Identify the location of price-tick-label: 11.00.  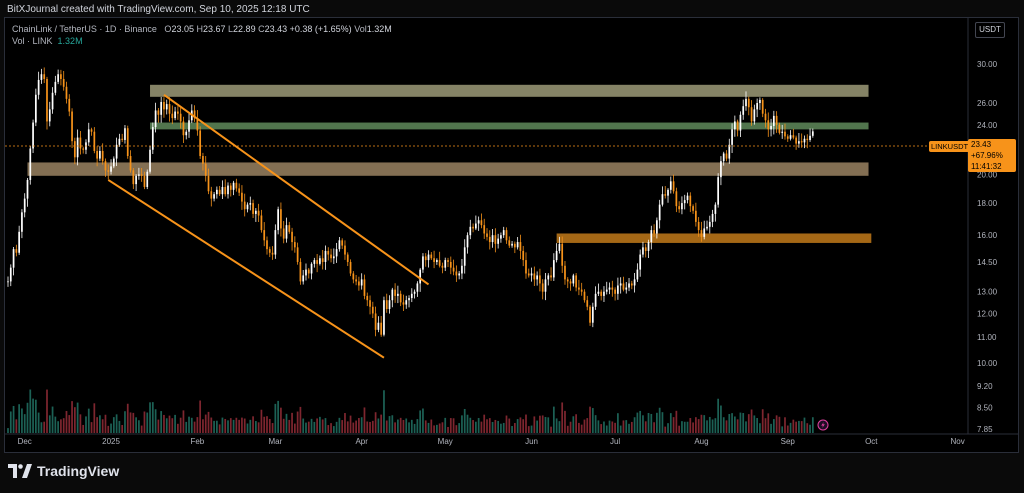
(987, 337).